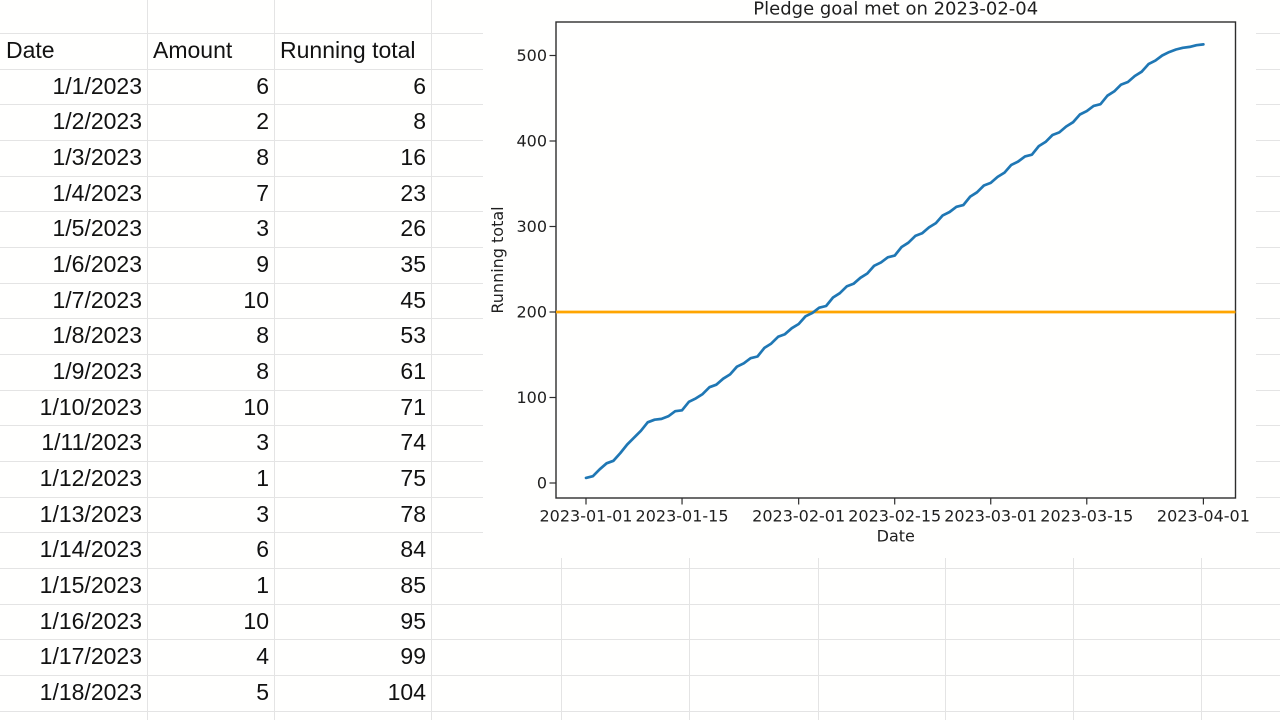  What do you see at coordinates (1203, 516) in the screenshot?
I see `x-tick-label: 2023-04-01` at bounding box center [1203, 516].